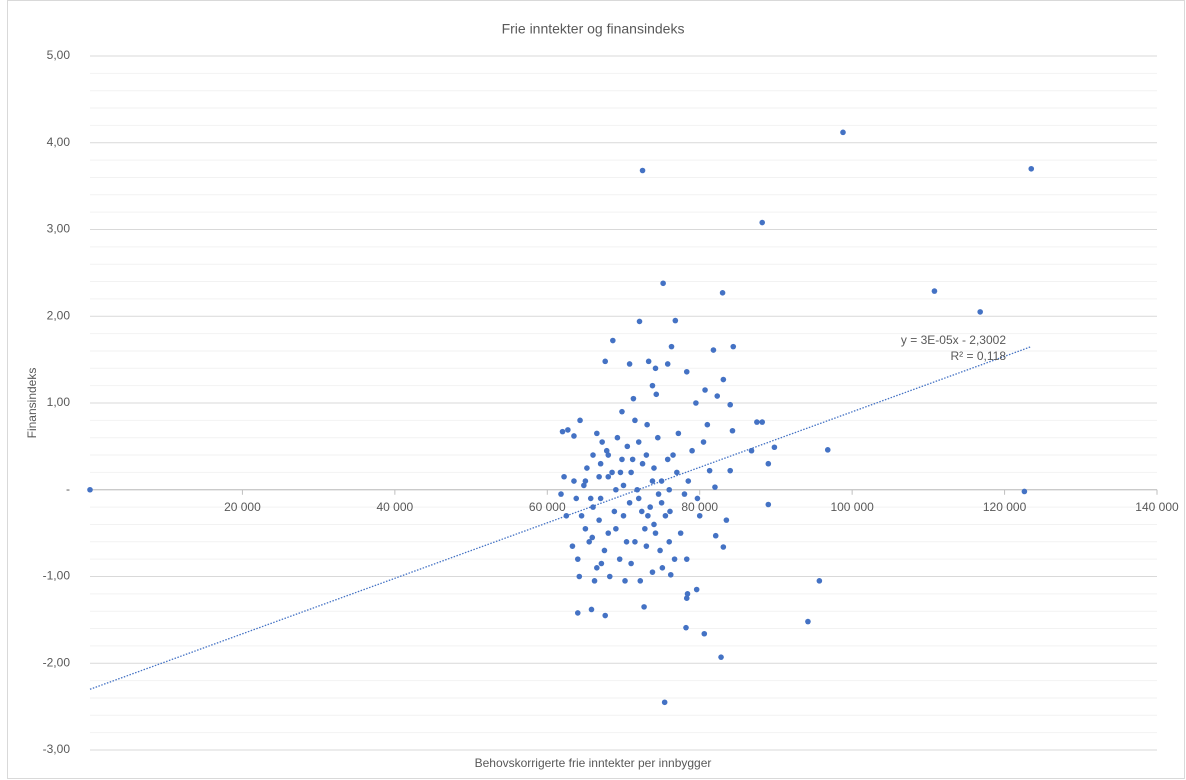  I want to click on y-tick-label: -1,00, so click(57, 576).